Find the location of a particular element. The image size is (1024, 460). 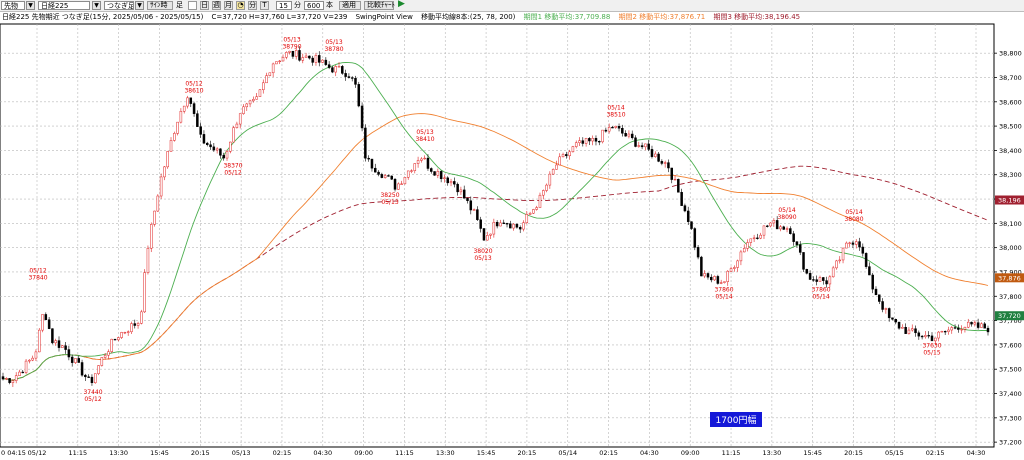

adjust-dropdown-icon: ▼ is located at coordinates (139, 5).